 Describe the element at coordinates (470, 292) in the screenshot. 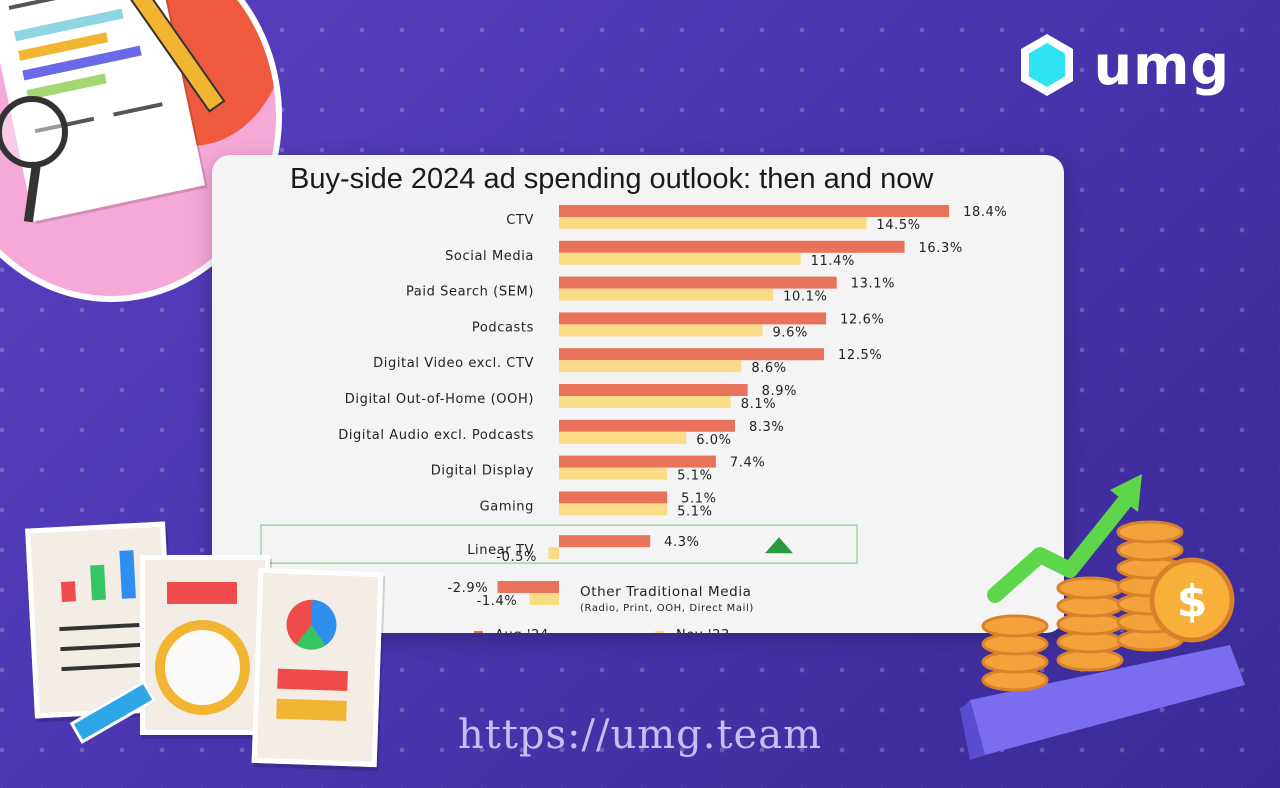

I see `category-label: Paid Search (SEM)` at that location.